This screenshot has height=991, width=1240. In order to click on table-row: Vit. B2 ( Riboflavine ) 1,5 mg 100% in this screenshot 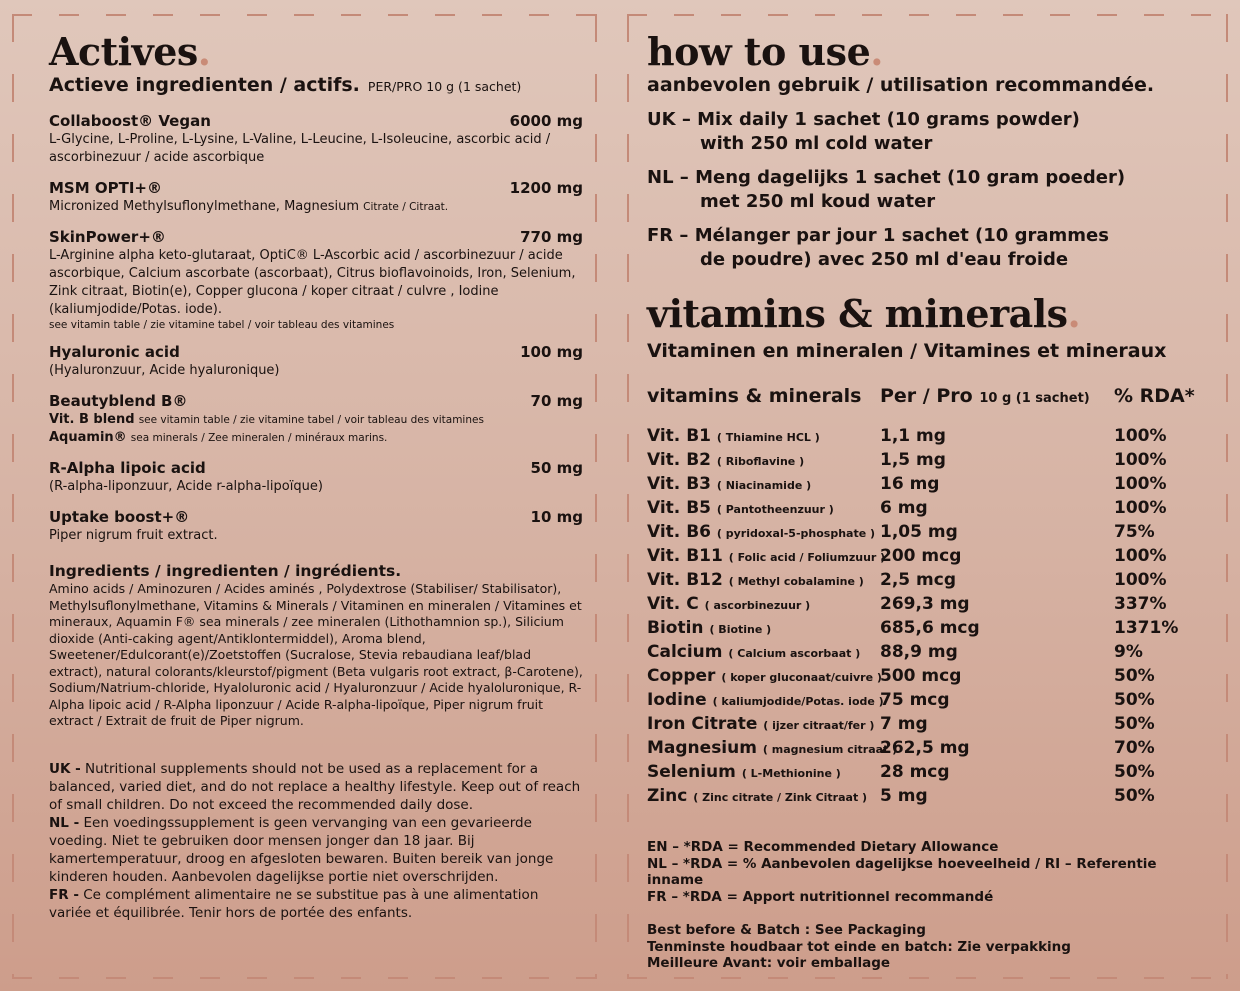, I will do `click(930, 461)`.